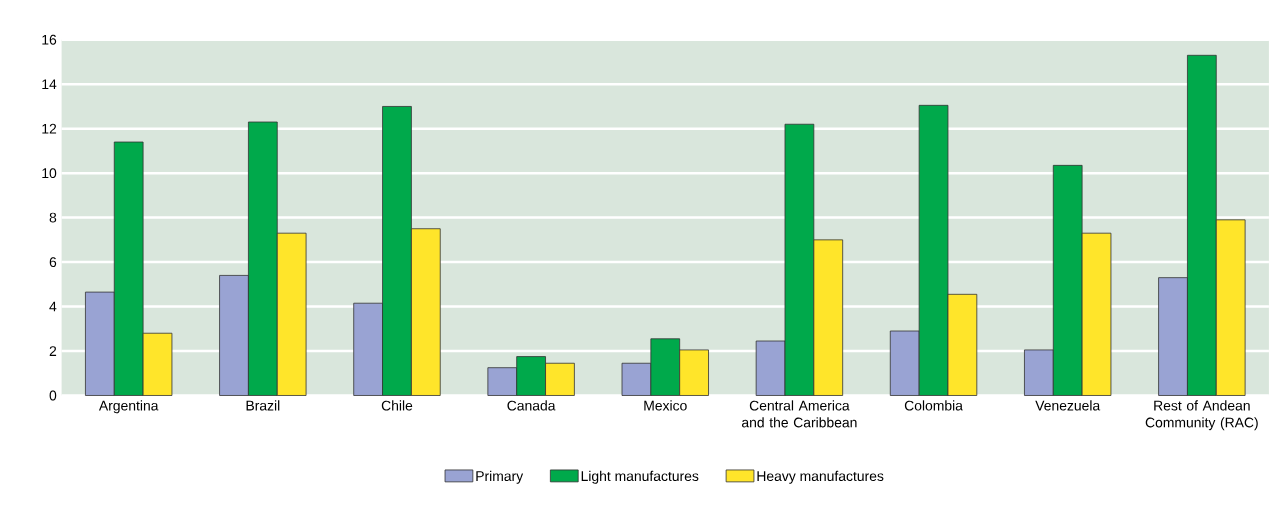  I want to click on x-tick-label: Canada, so click(531, 405).